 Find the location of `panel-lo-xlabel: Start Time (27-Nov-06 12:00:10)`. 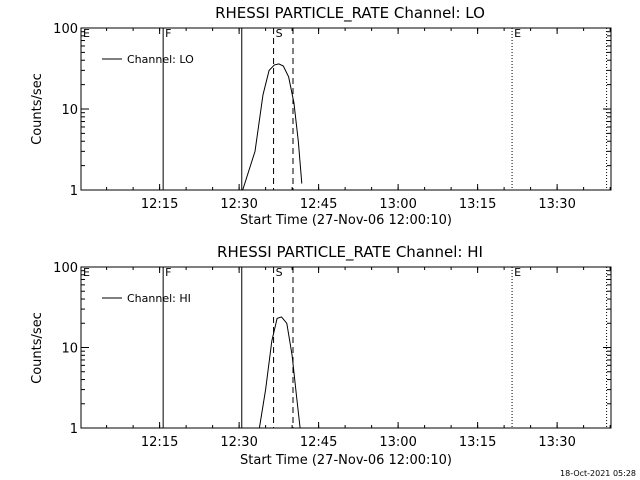

panel-lo-xlabel: Start Time (27-Nov-06 12:00:10) is located at coordinates (346, 220).